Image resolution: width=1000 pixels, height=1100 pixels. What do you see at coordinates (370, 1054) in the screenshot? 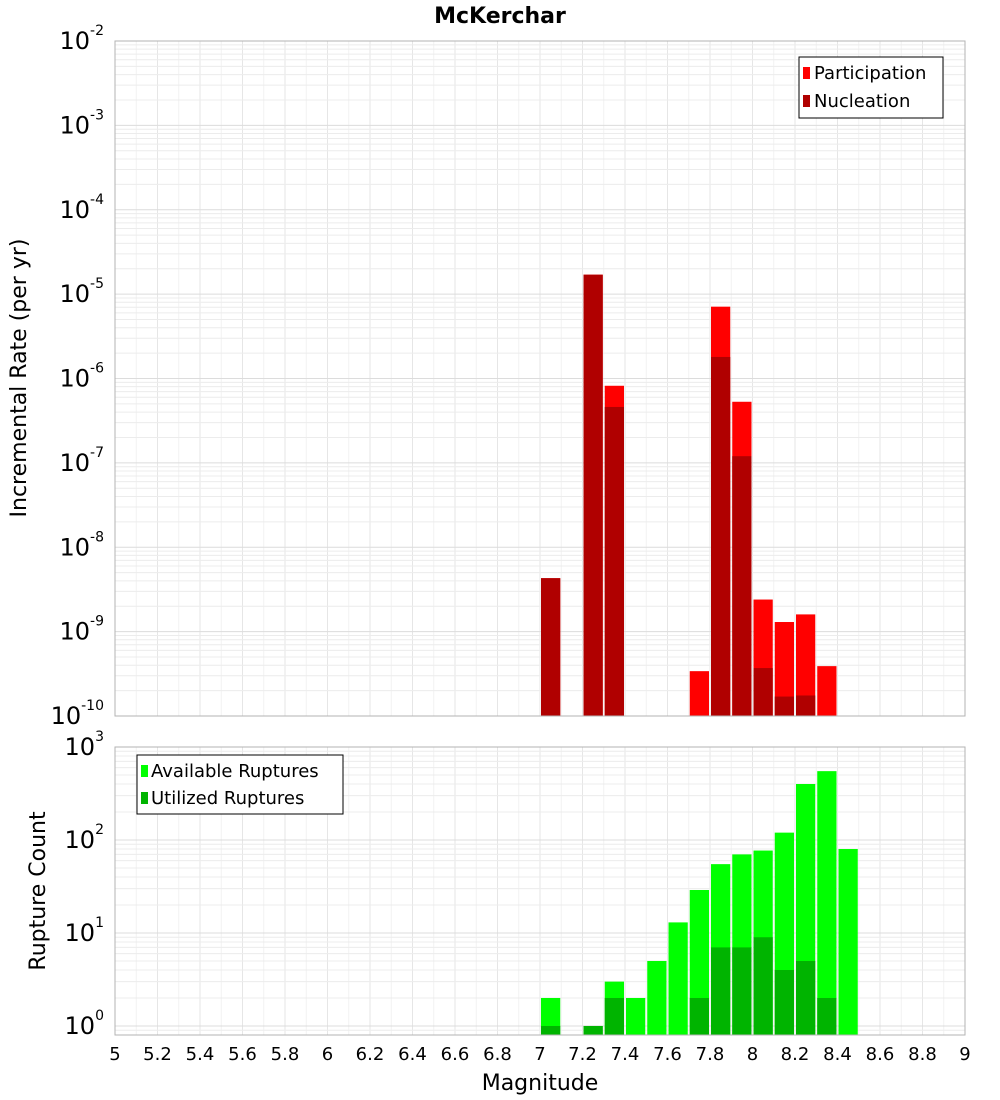
I see `x-tick-label: 6.2` at bounding box center [370, 1054].